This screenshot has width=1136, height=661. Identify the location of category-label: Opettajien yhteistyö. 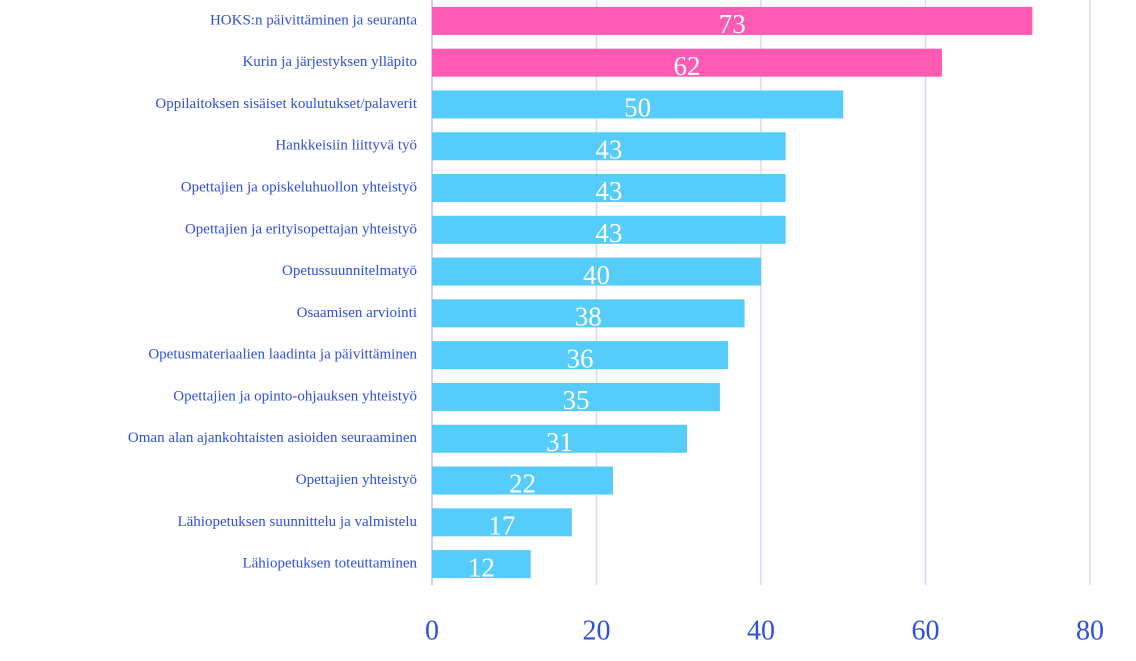
(356, 480).